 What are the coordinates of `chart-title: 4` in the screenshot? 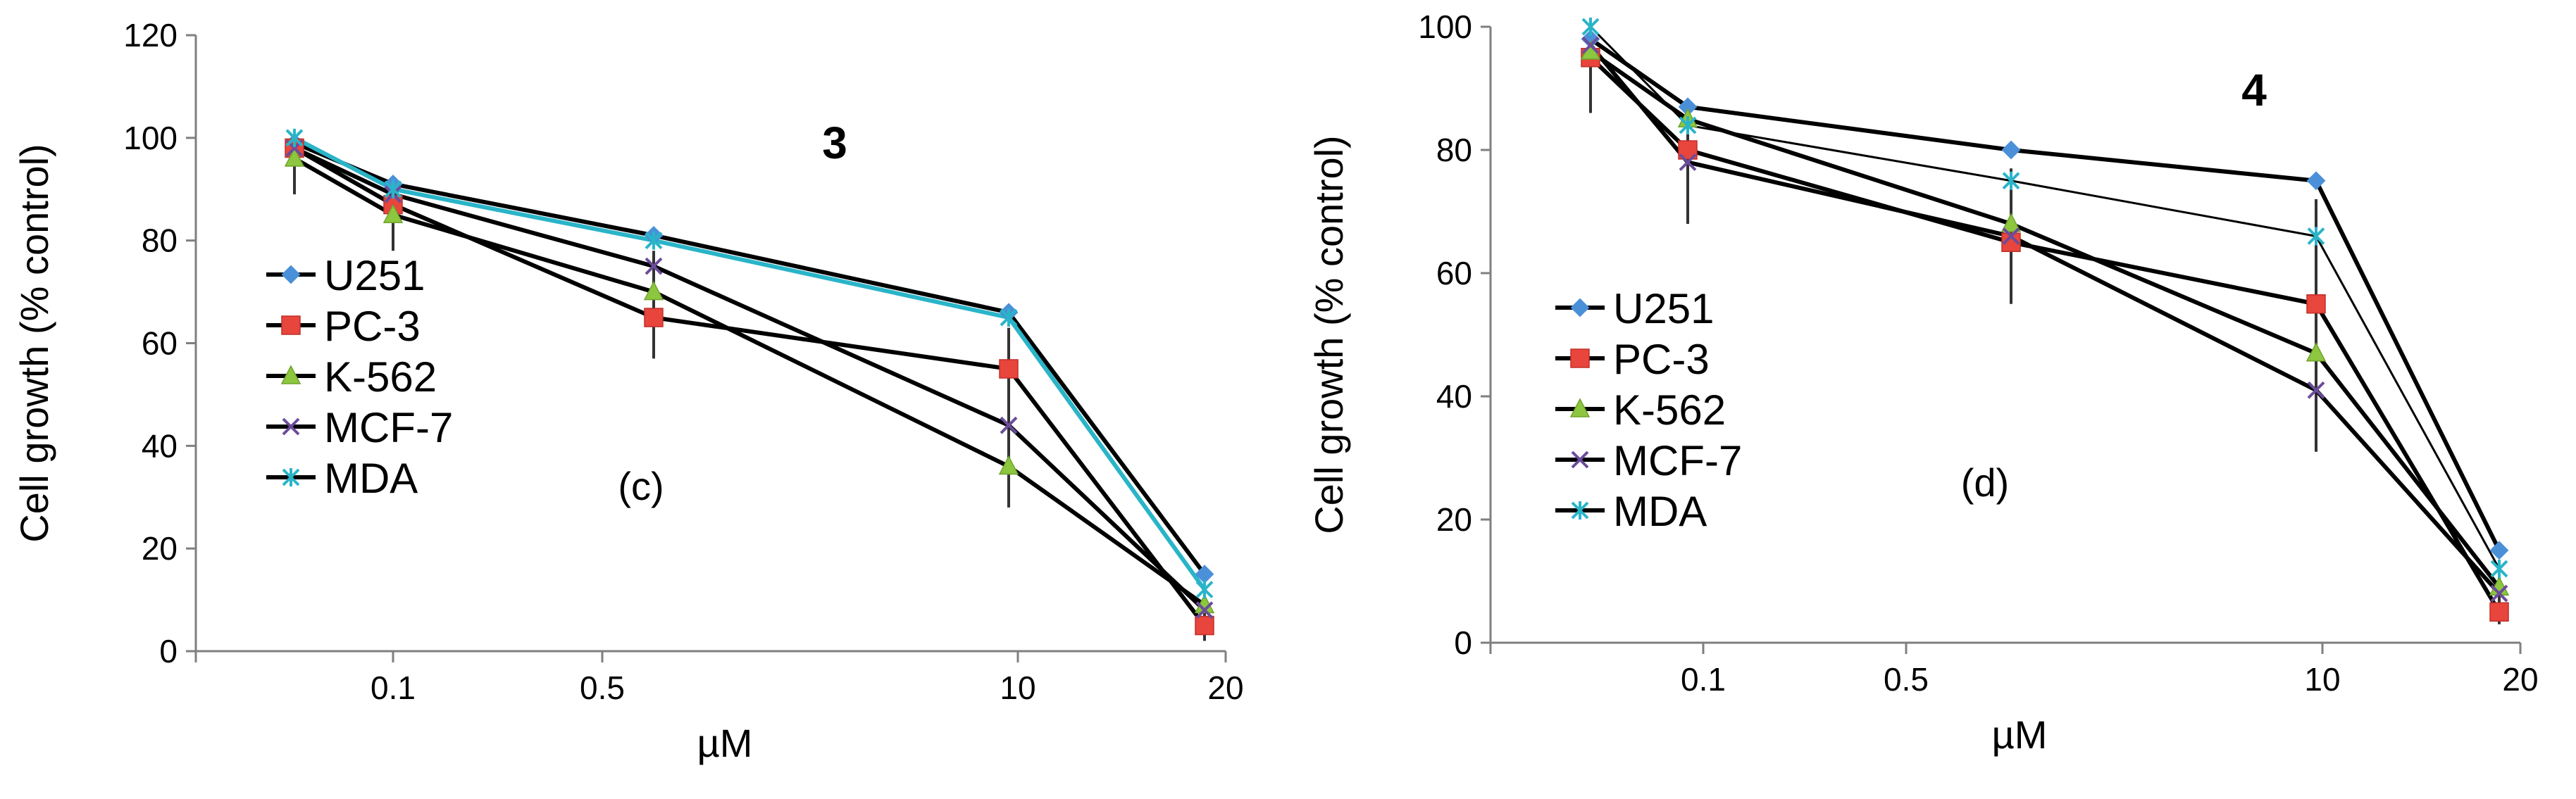 It's located at (2254, 90).